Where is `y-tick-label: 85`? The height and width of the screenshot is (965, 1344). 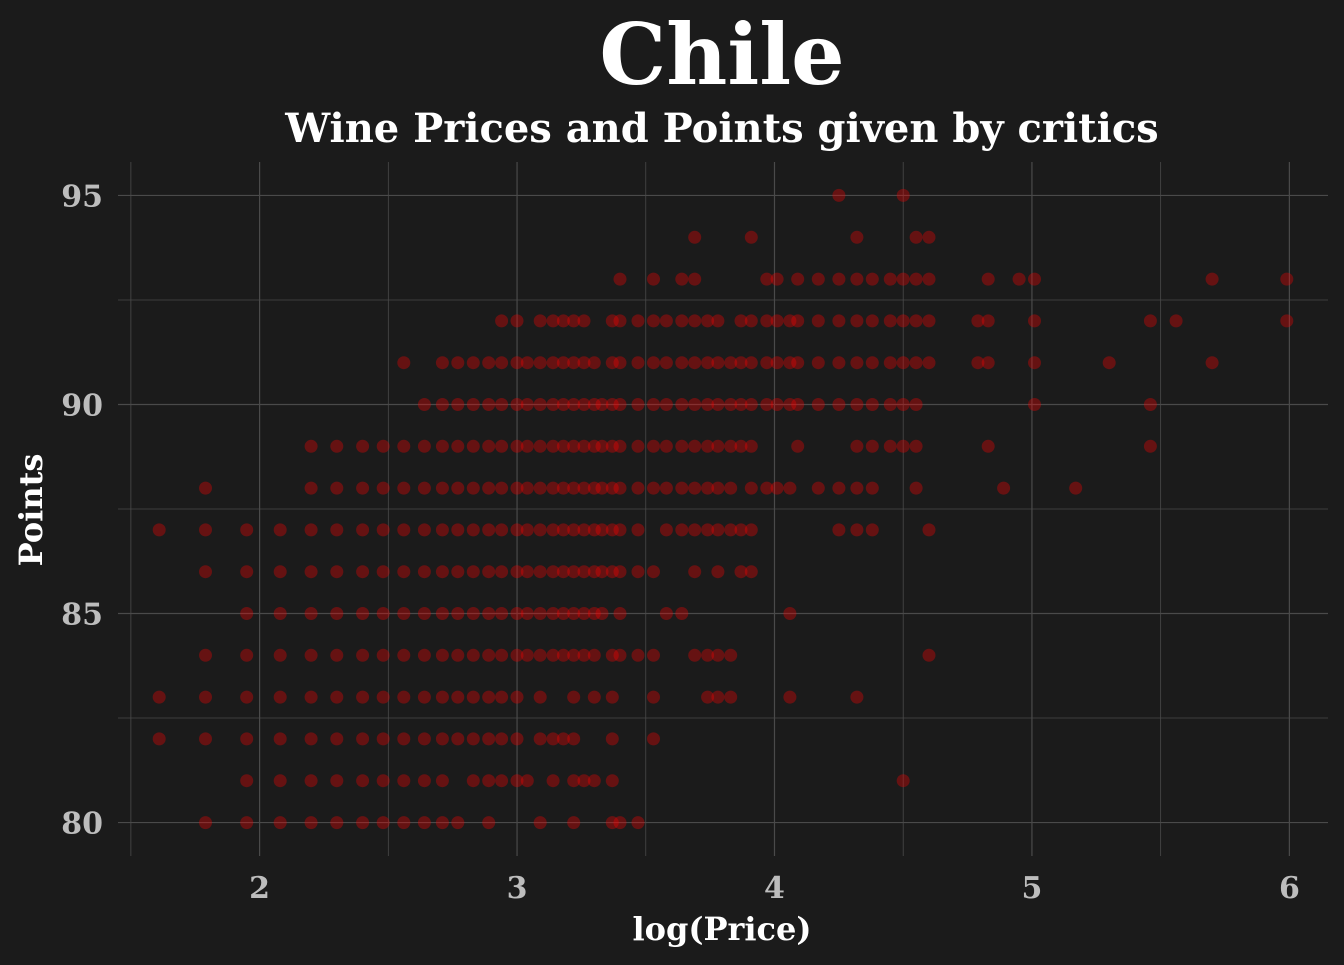
y-tick-label: 85 is located at coordinates (82, 615).